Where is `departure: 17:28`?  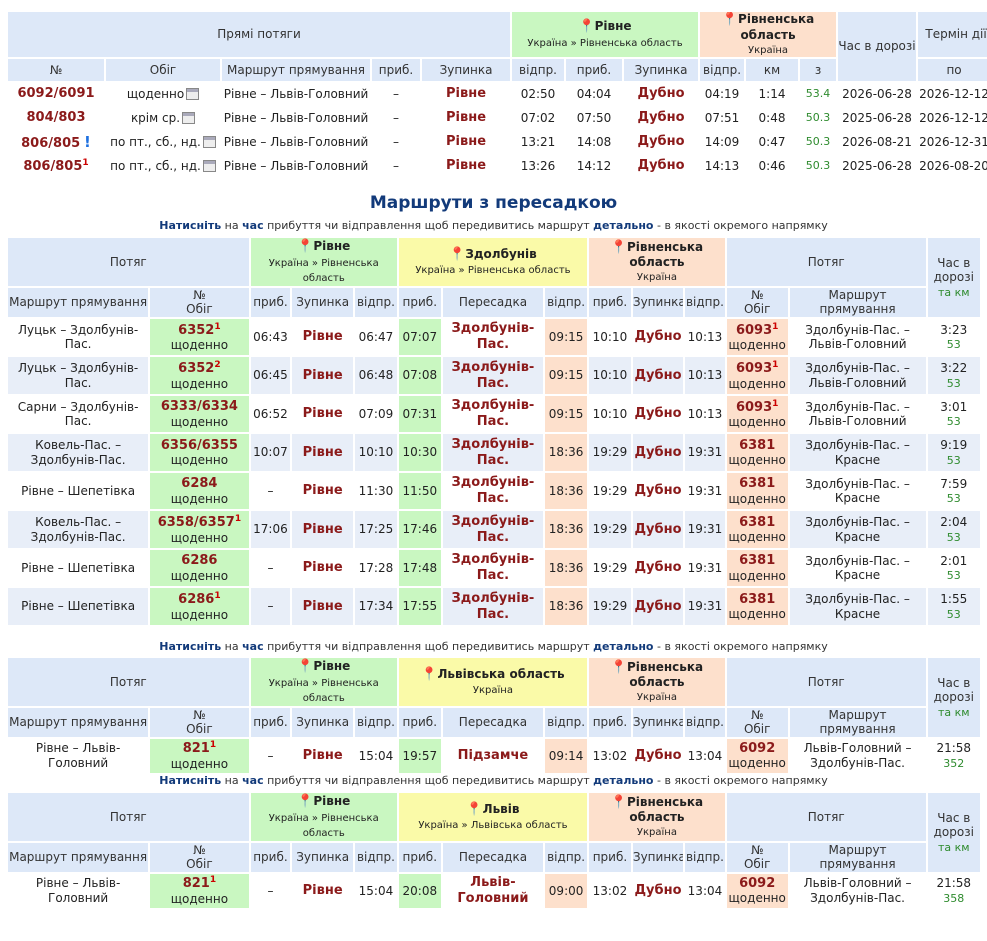 departure: 17:28 is located at coordinates (376, 567).